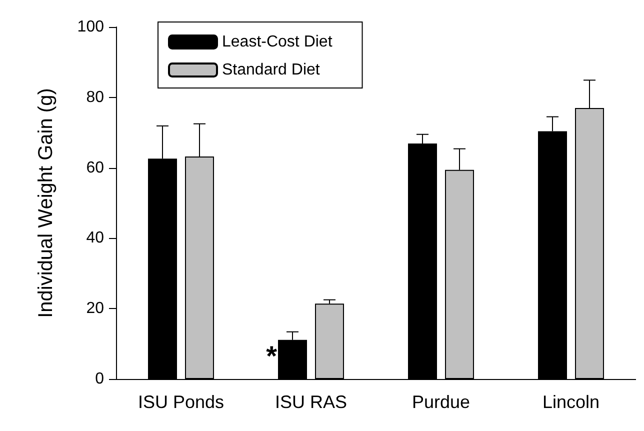 This screenshot has height=431, width=644. I want to click on x-tick-label: ISU Ponds, so click(181, 402).